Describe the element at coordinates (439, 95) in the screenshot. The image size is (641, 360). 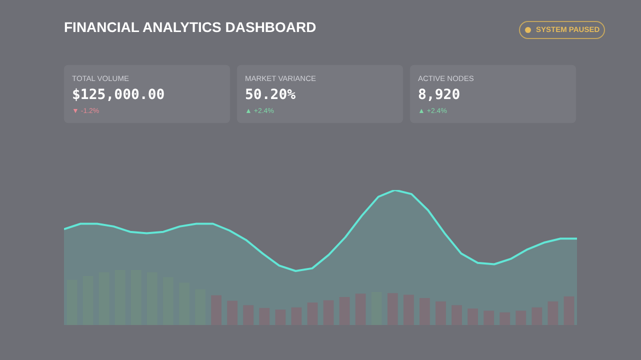
I see `text: 8,920` at that location.